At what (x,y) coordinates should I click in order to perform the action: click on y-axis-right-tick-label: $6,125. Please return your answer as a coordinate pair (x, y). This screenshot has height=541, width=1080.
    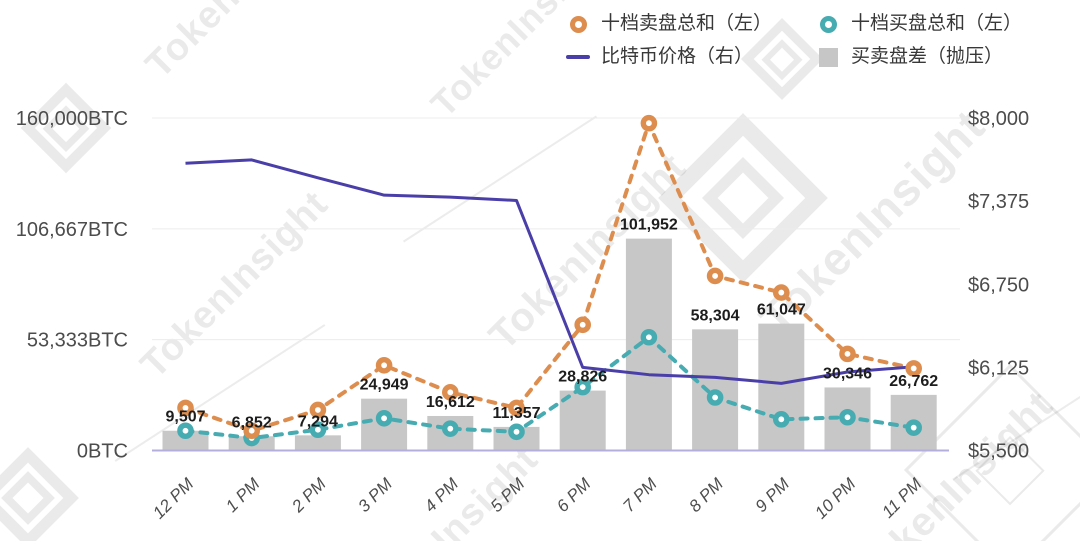
    Looking at the image, I should click on (998, 368).